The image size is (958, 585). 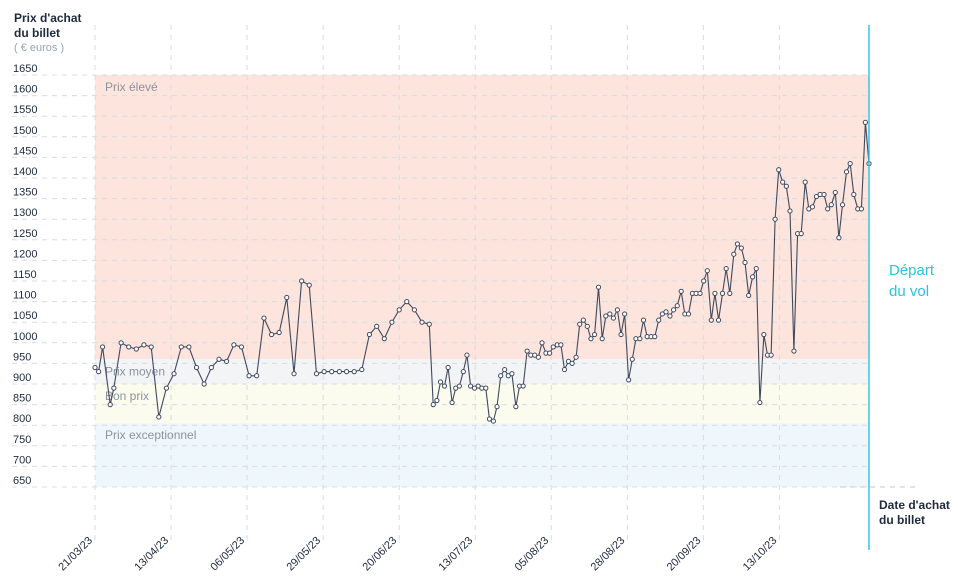 I want to click on x-tick-4: 20/06/23, so click(x=380, y=554).